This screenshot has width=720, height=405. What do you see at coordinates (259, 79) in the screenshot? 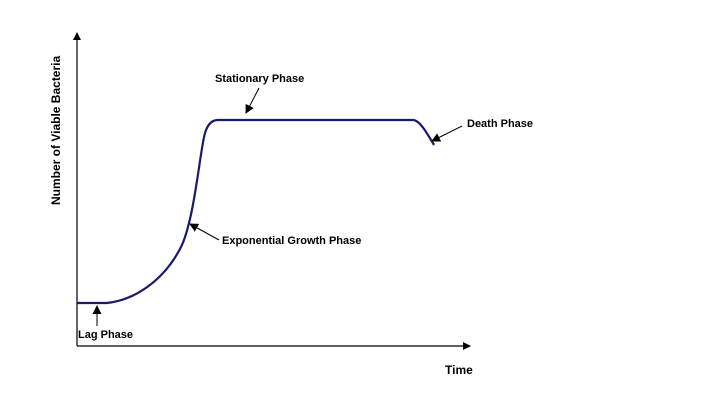
I see `phase-label-stationary: Stationary Phase` at bounding box center [259, 79].